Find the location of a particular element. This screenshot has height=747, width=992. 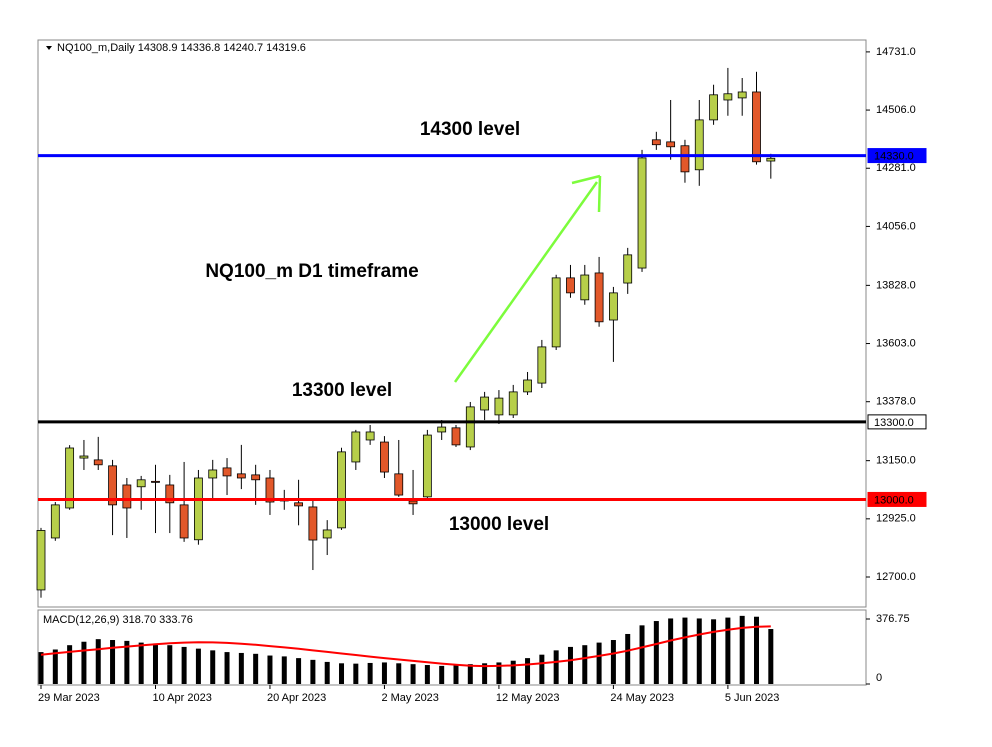

annotation: 13300 level is located at coordinates (342, 390).